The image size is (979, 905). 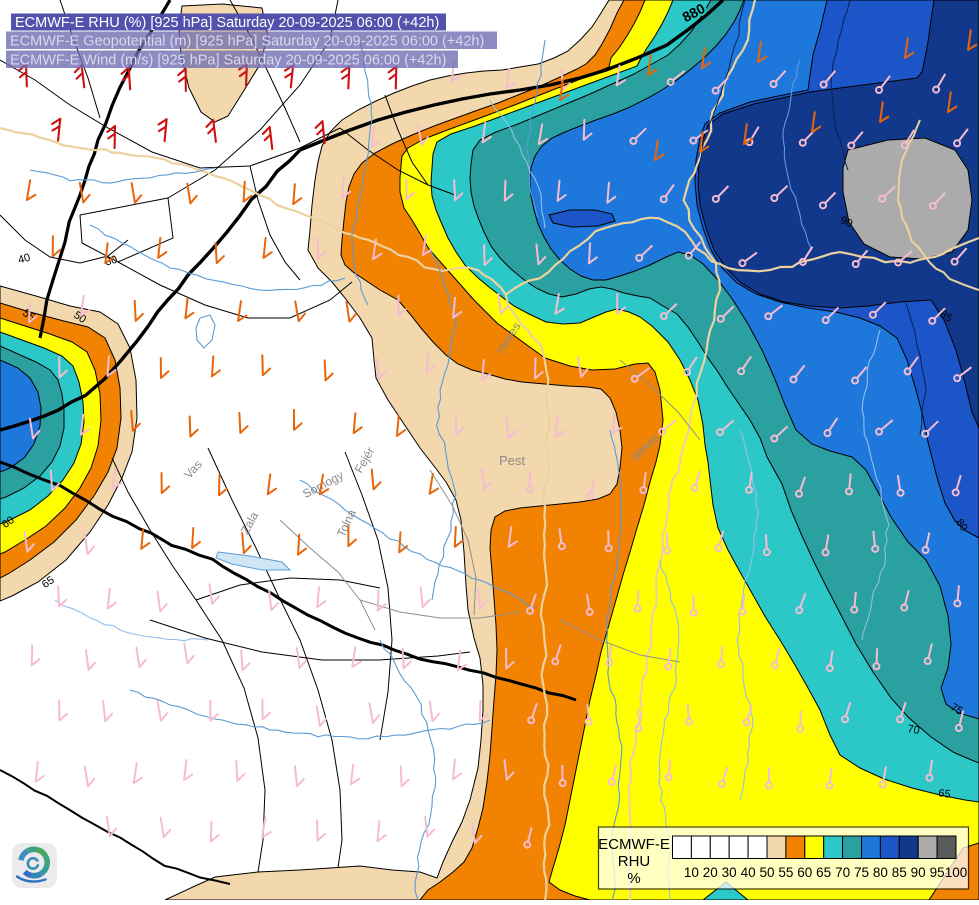 I want to click on svg-text: 100, so click(x=956, y=872).